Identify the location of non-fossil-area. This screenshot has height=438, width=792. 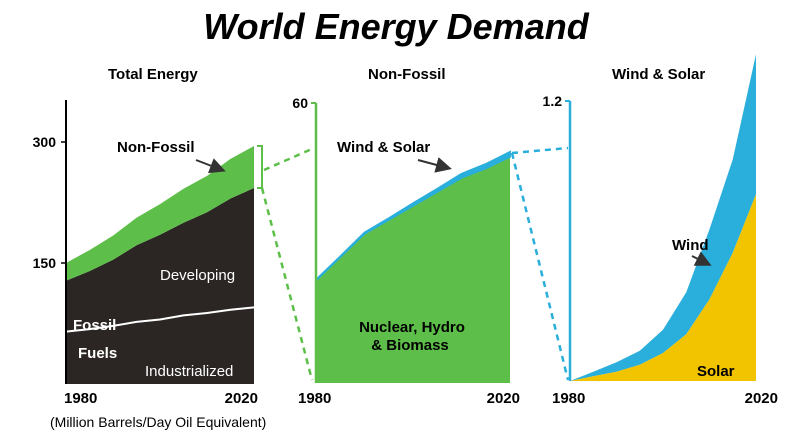
(160, 213).